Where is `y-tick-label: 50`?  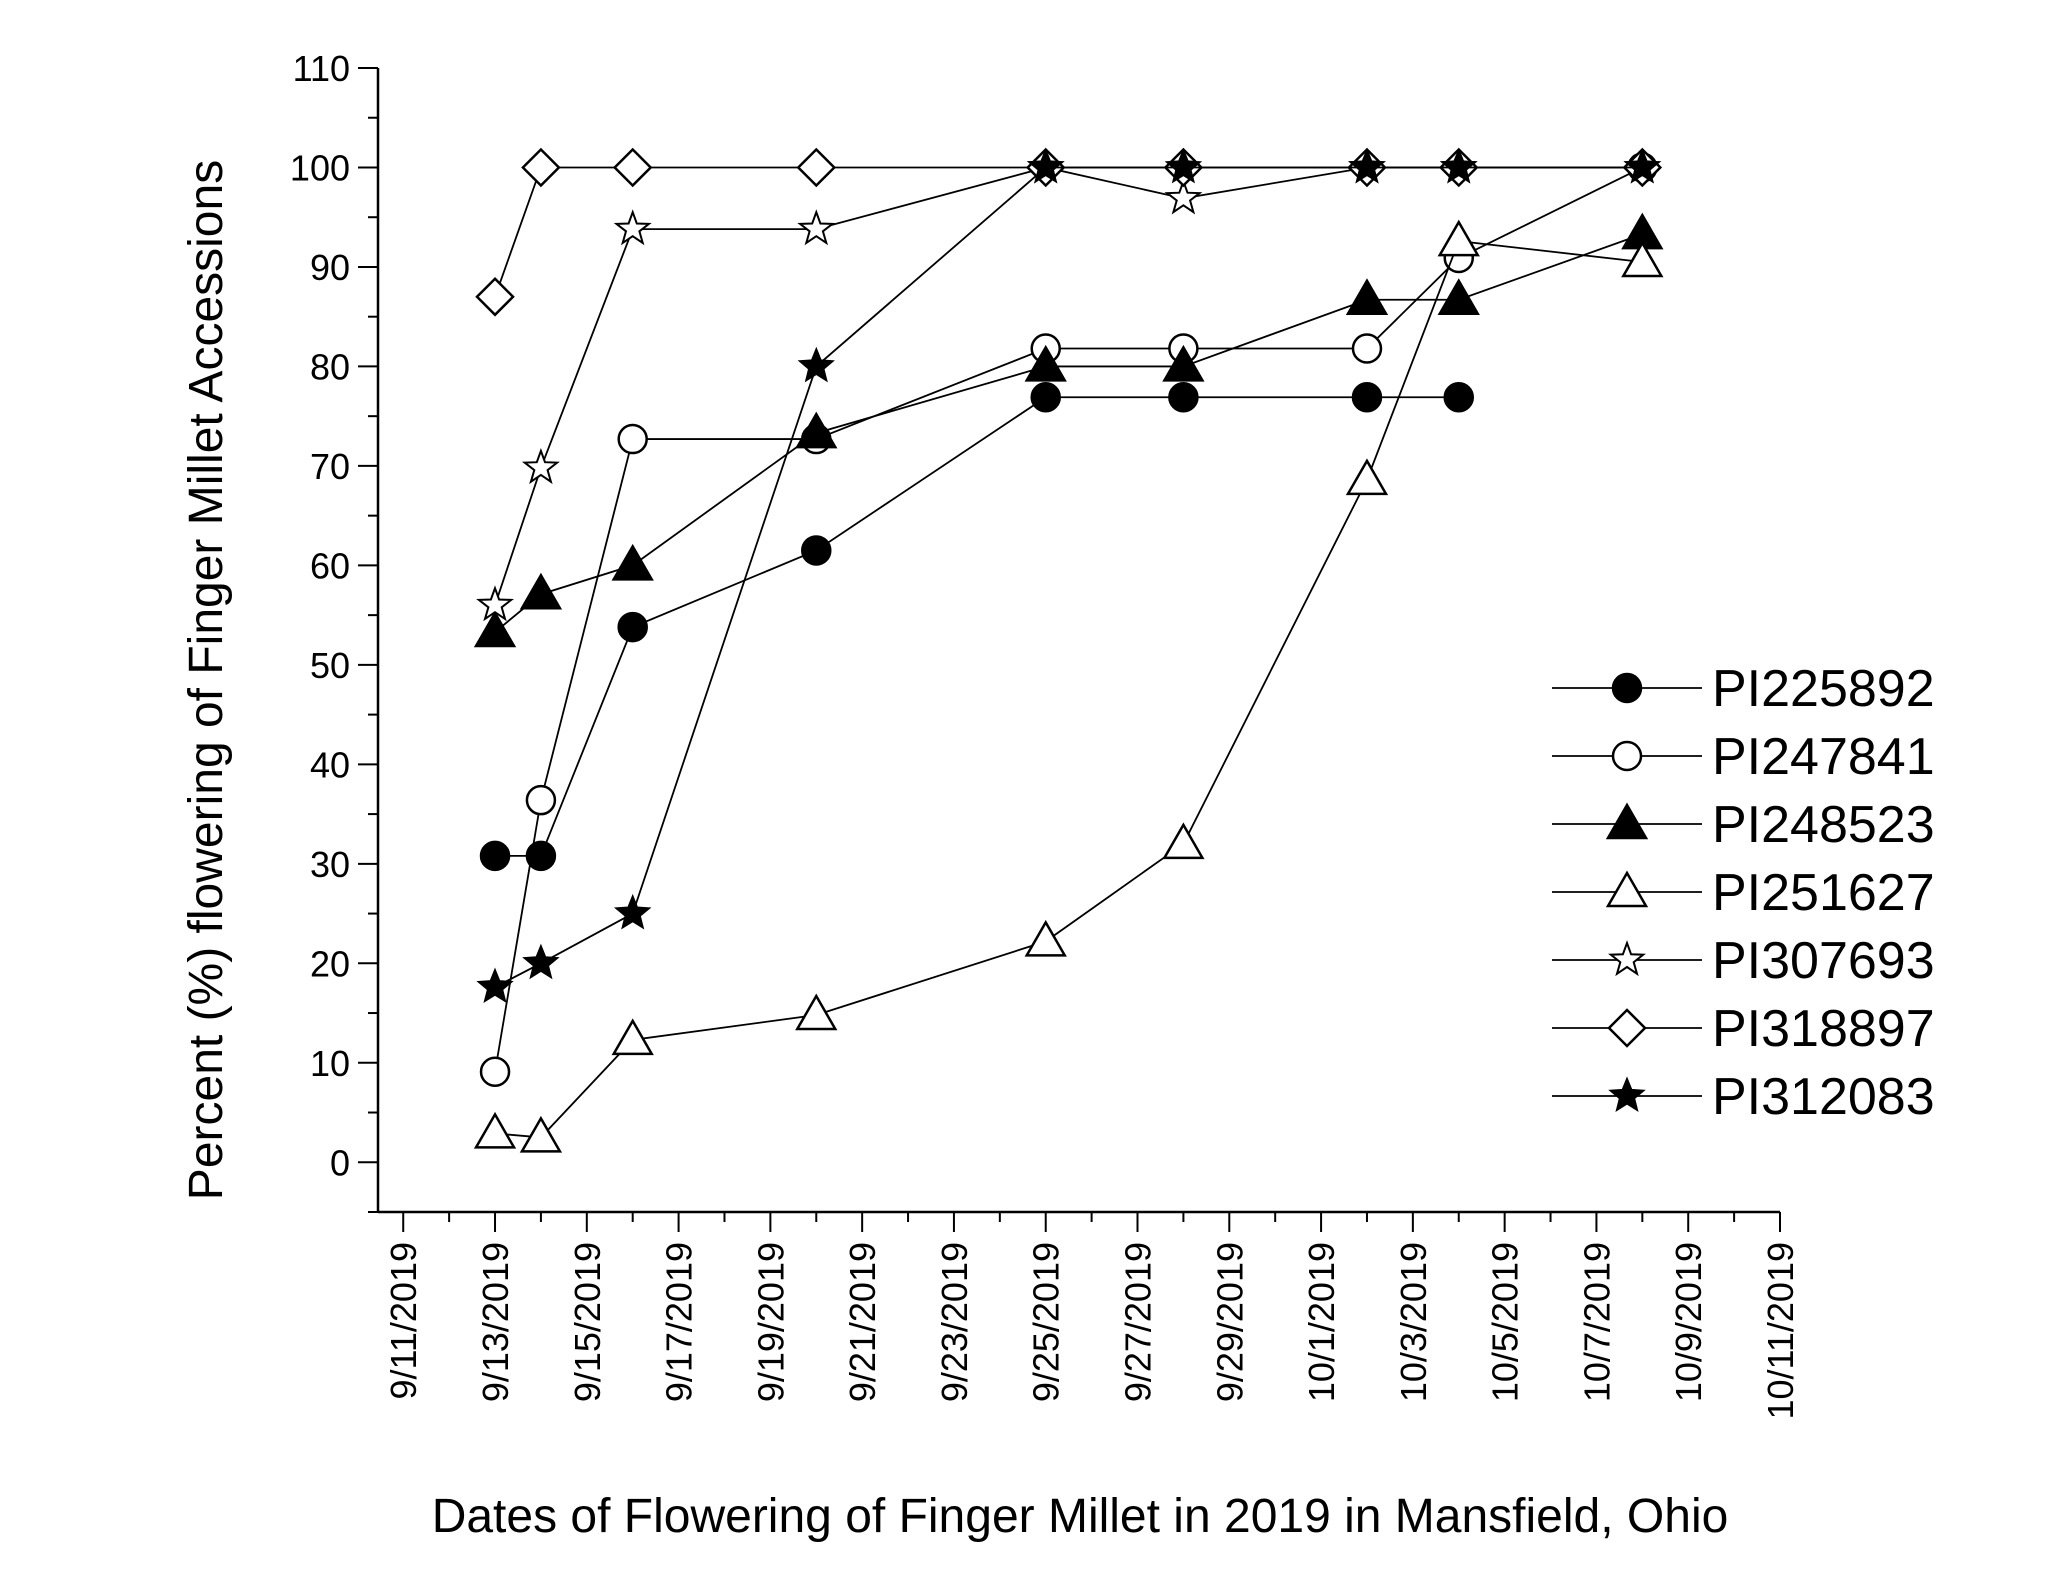 y-tick-label: 50 is located at coordinates (330, 665).